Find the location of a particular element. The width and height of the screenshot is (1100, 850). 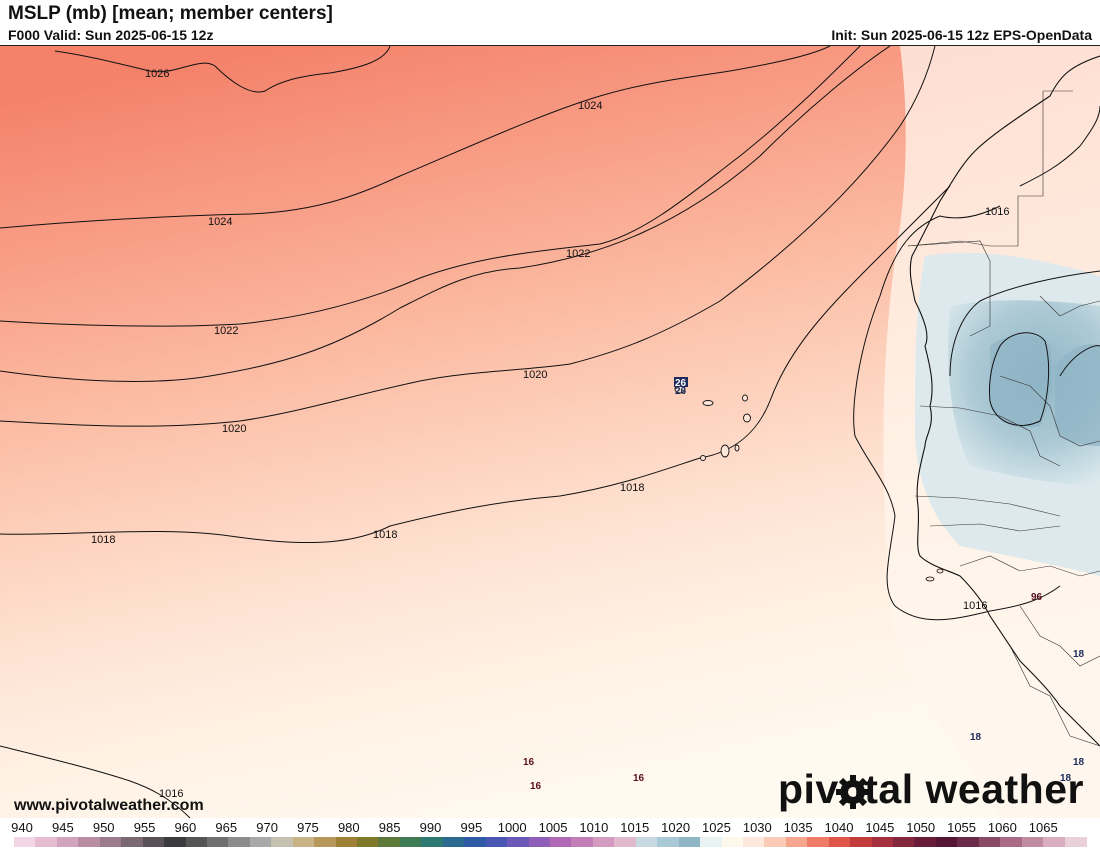

member-center-label: 26 is located at coordinates (681, 383).